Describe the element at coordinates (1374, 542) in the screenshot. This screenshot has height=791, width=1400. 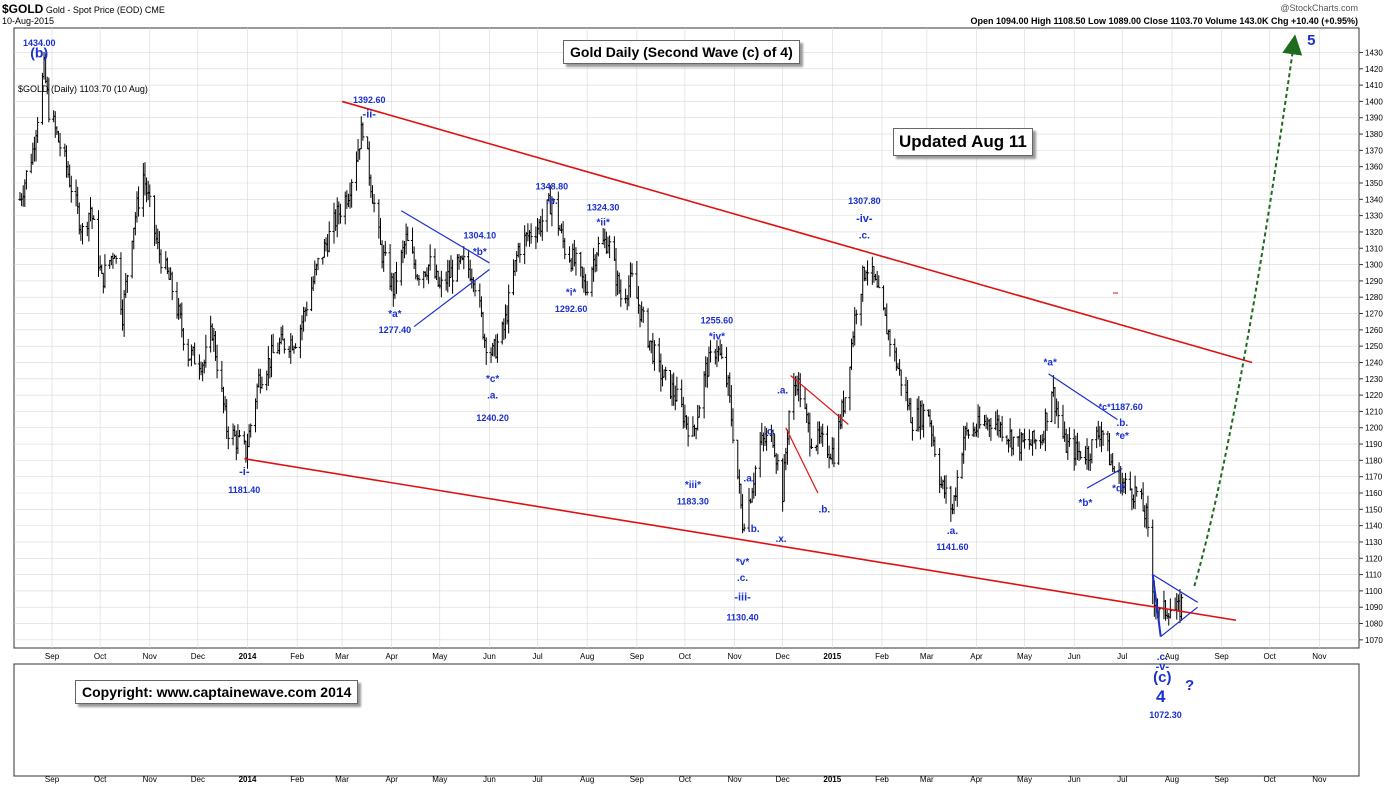
I see `y-tick-label: 1130` at that location.